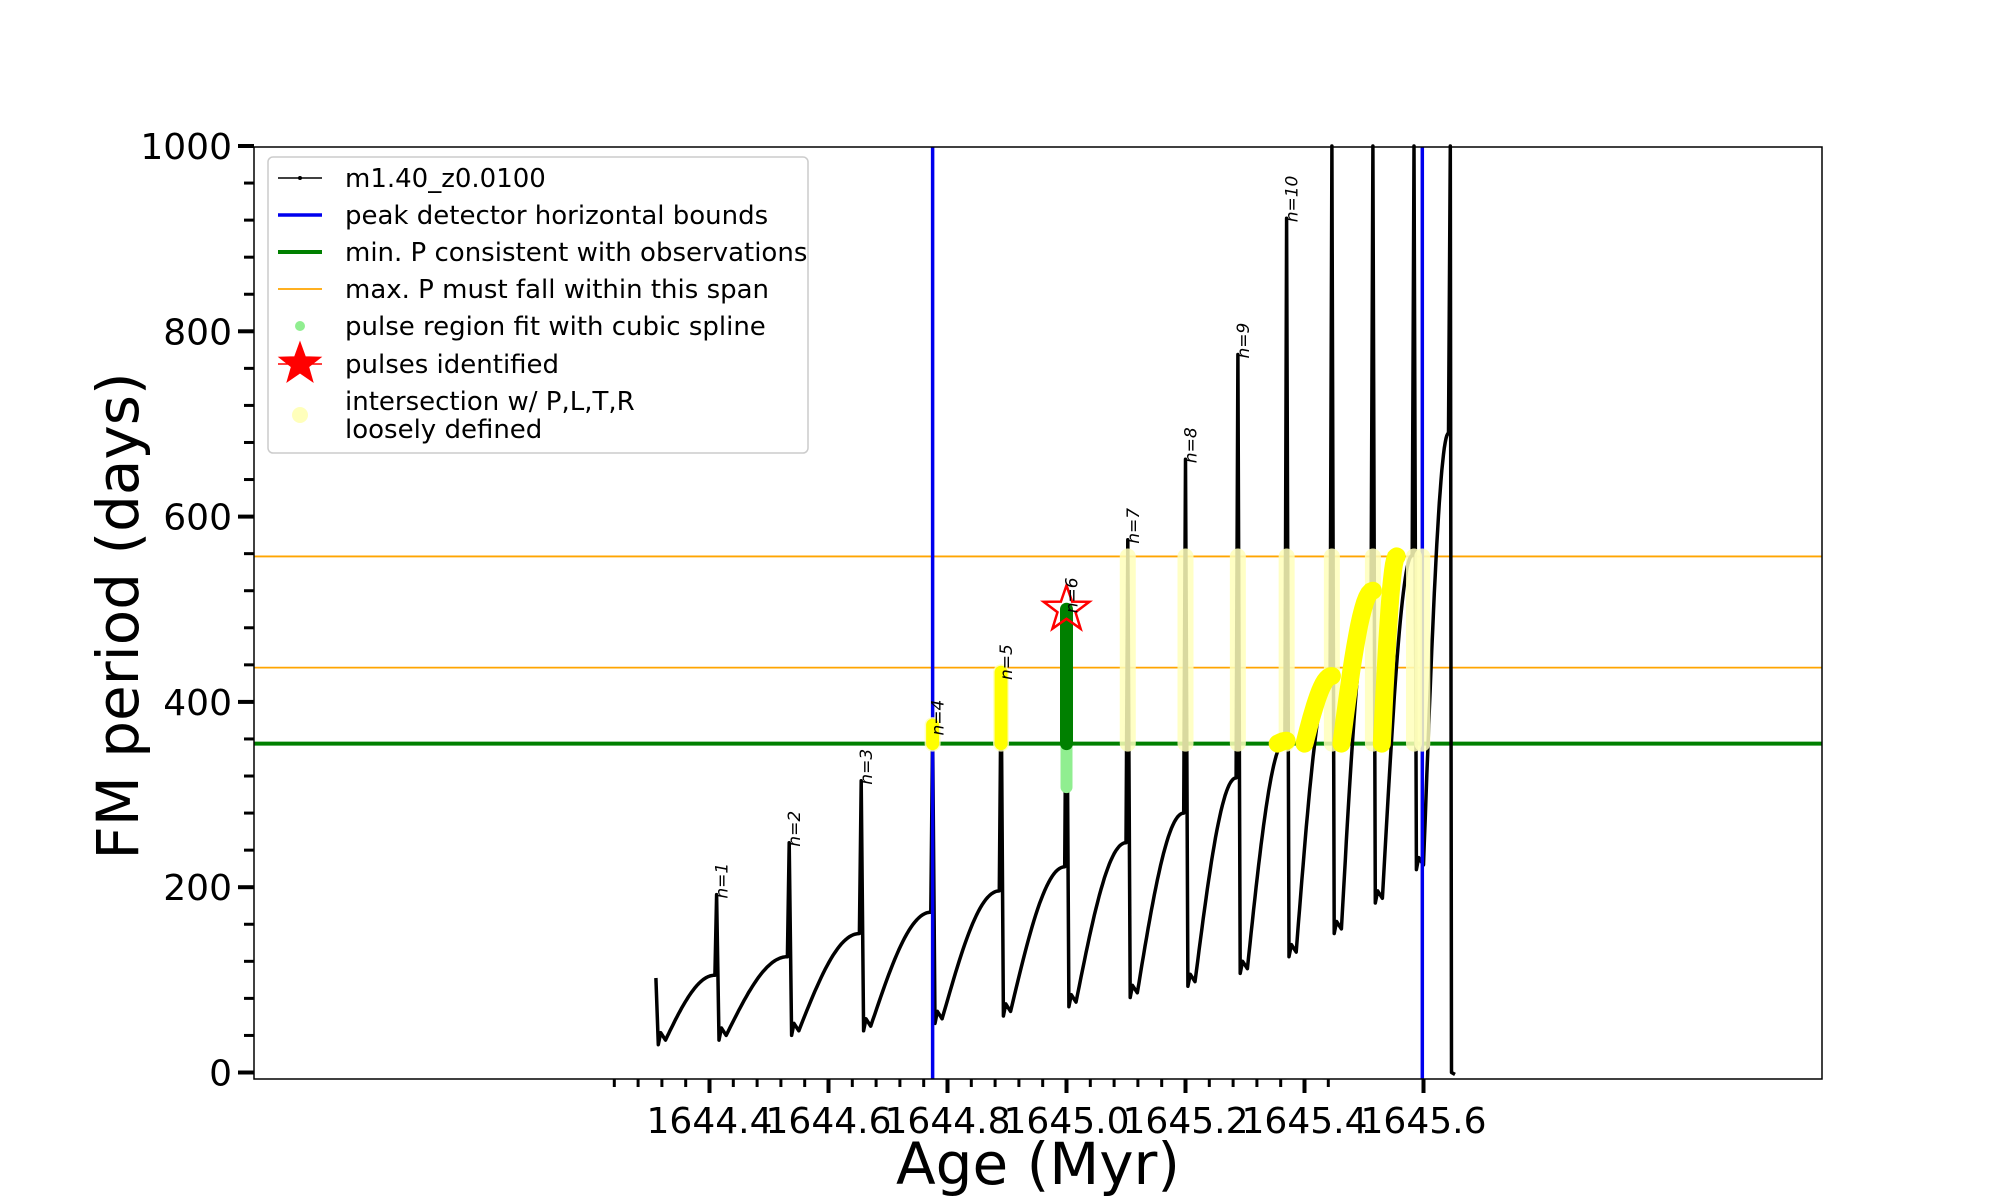  I want to click on pulse-label-10: n=10, so click(1293, 199).